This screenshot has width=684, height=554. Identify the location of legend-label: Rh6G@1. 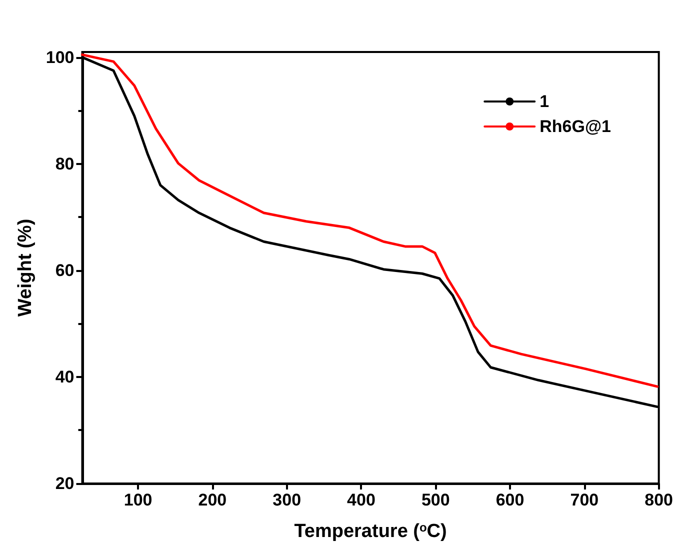
(576, 126).